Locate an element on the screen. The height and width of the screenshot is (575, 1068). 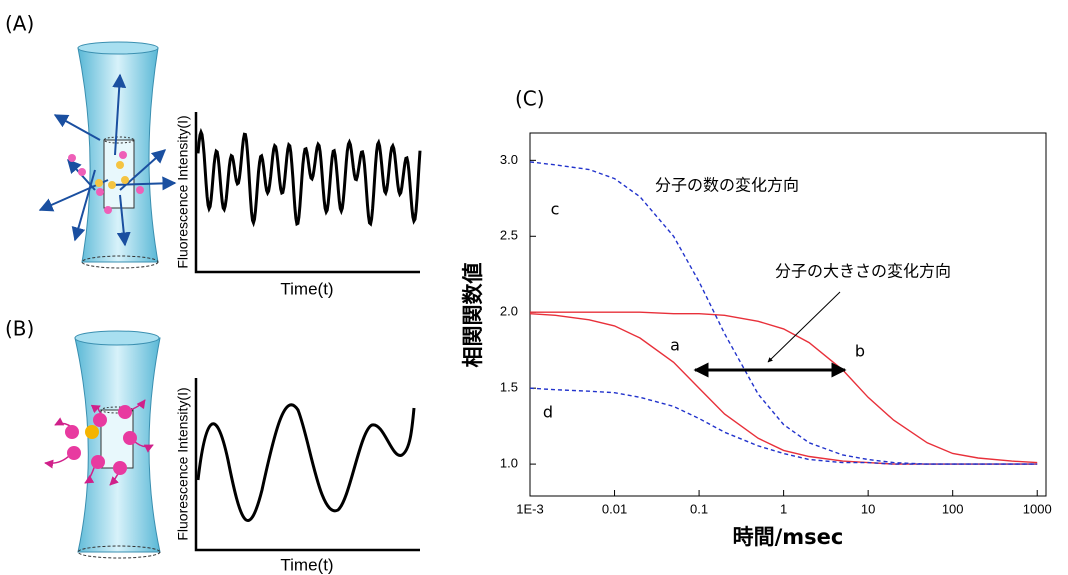
annotation: 分子の数の変化方向 is located at coordinates (727, 185).